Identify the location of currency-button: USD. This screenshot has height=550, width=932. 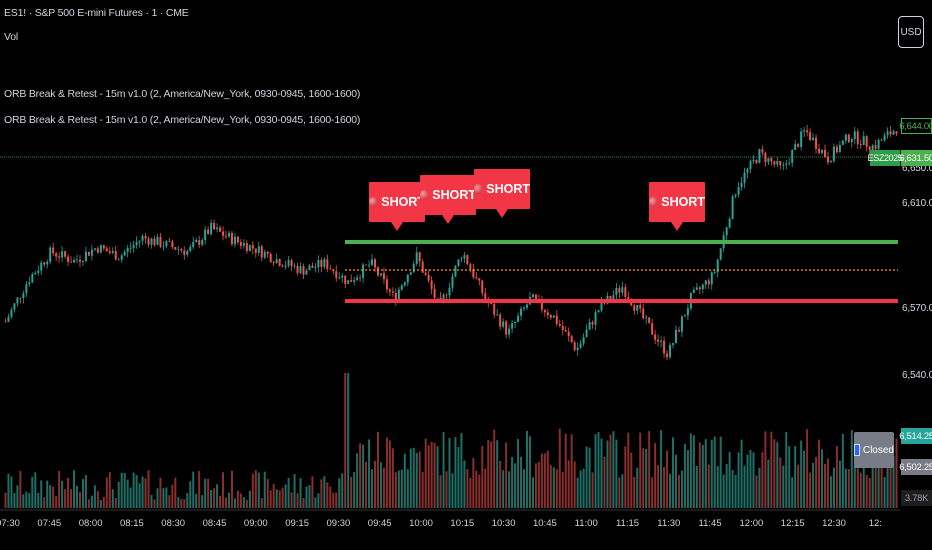
(911, 32).